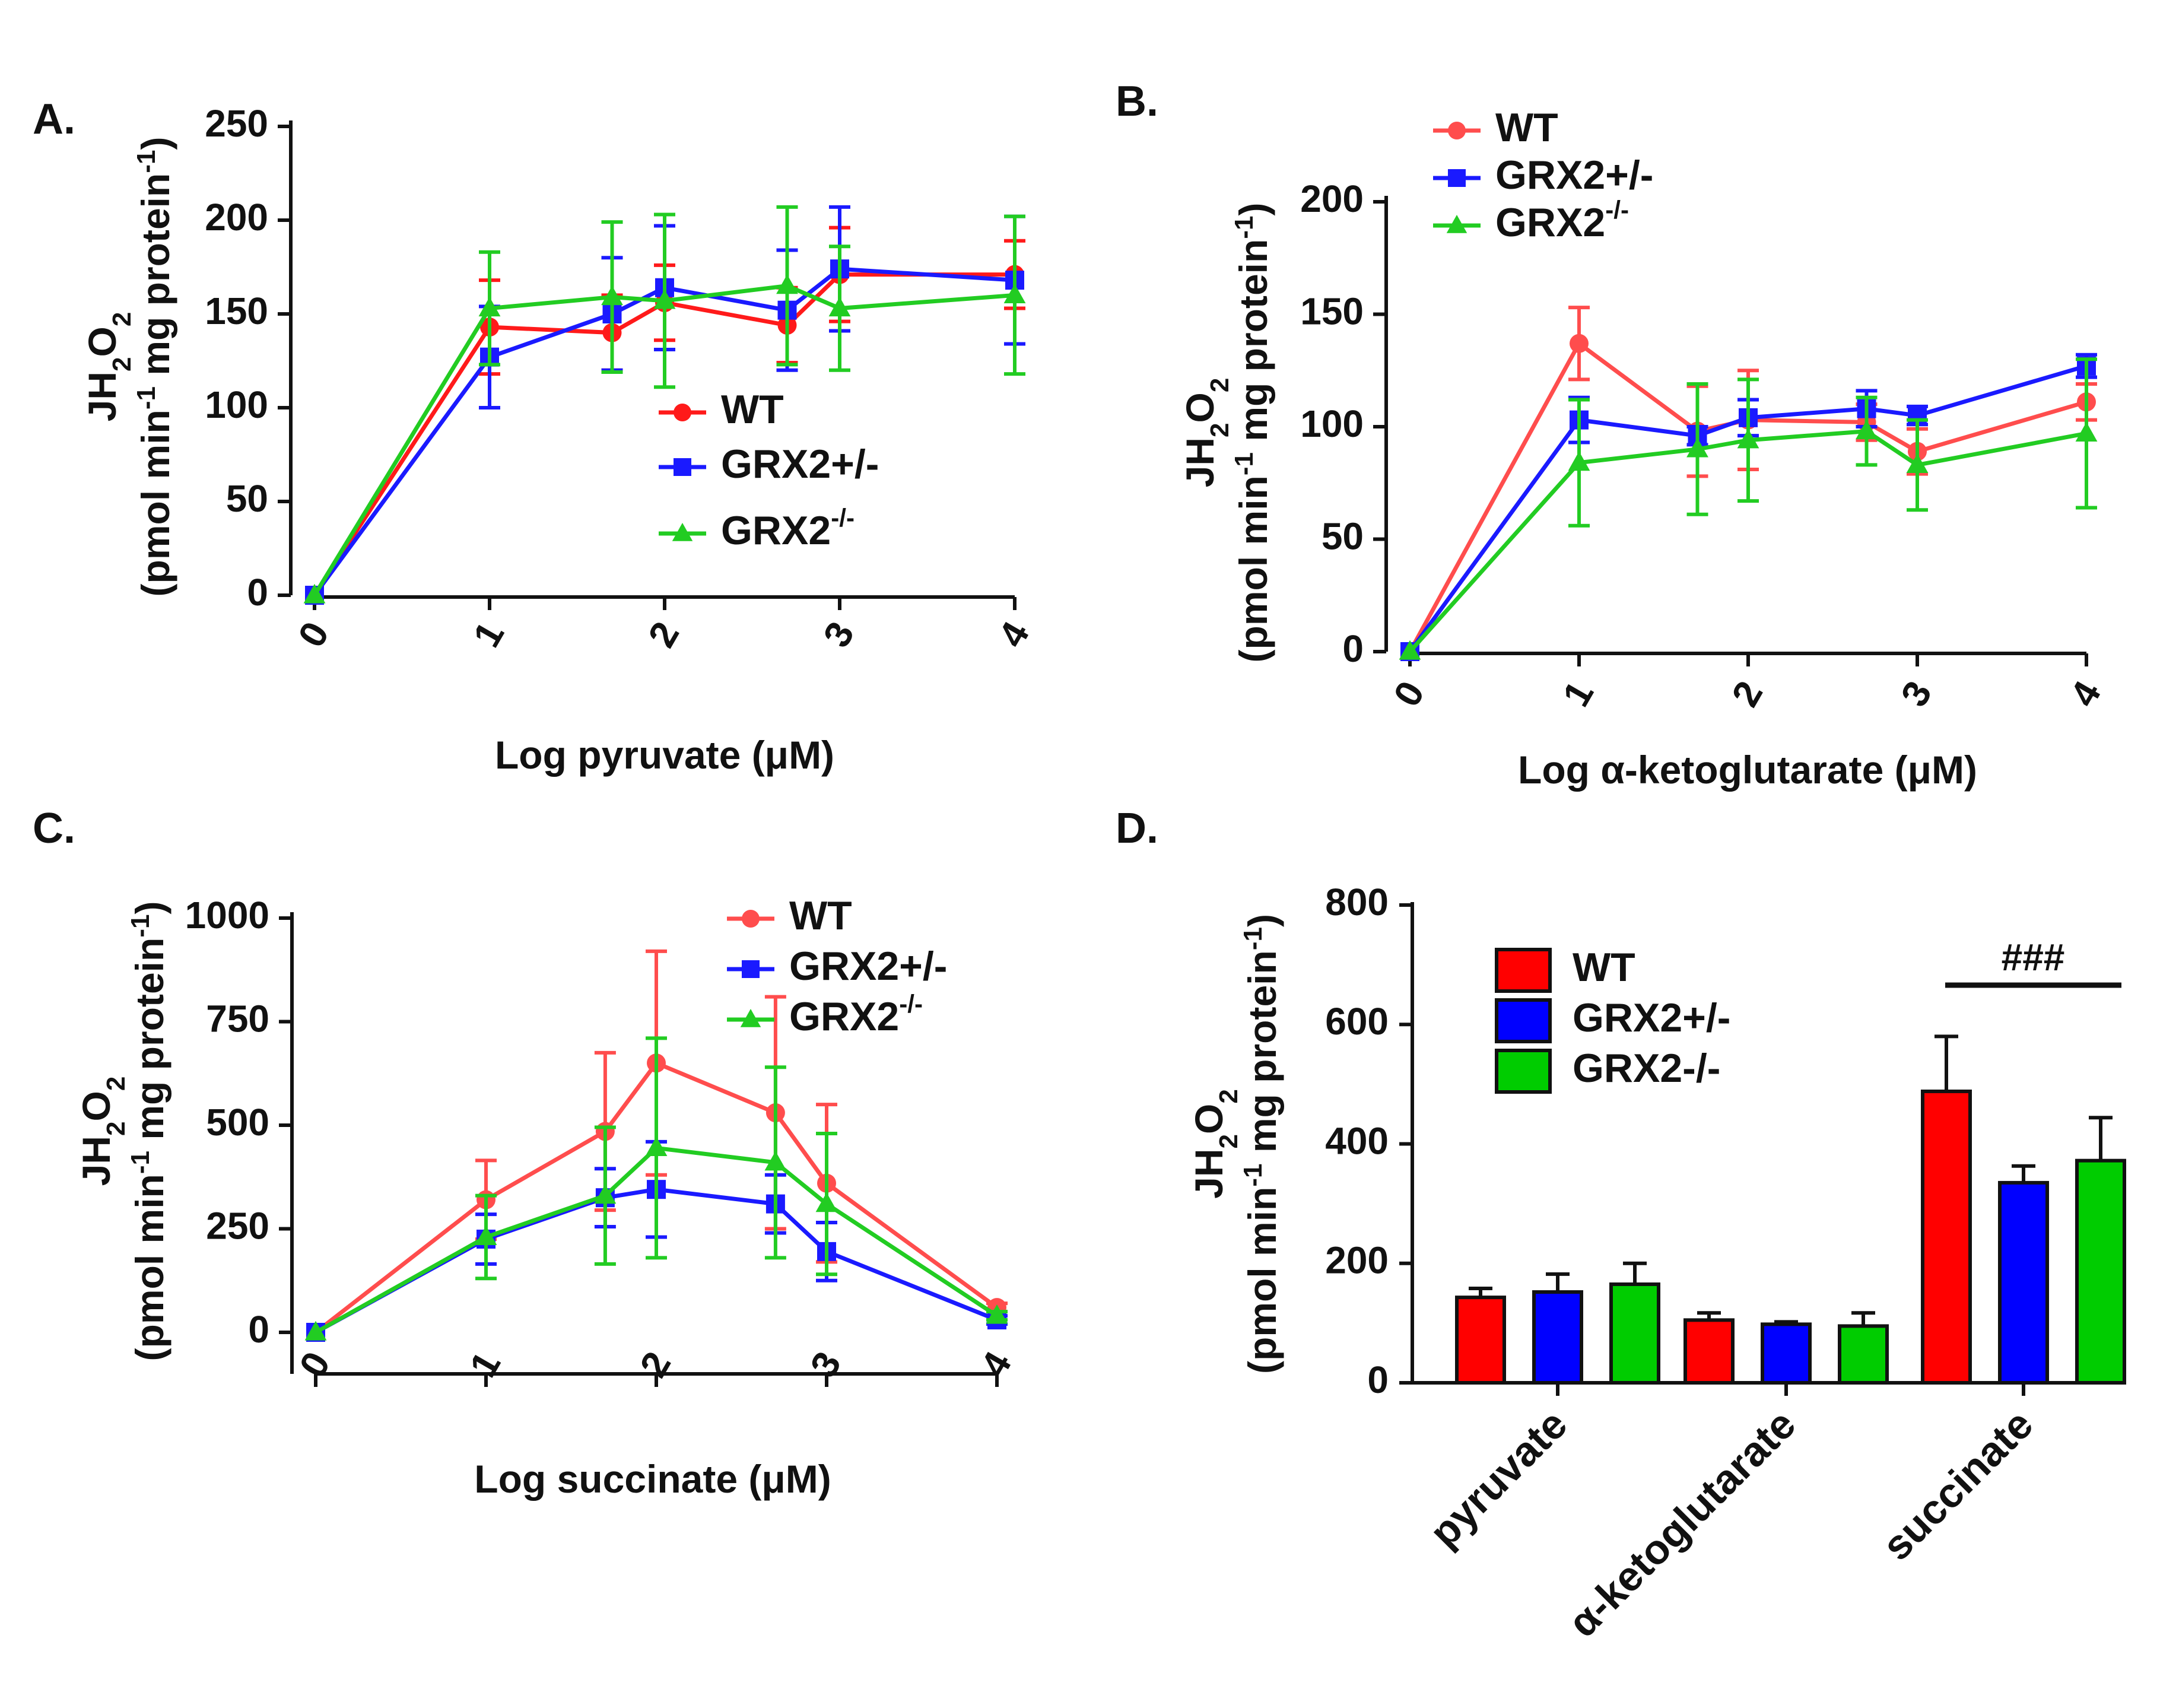 Image resolution: width=2160 pixels, height=1708 pixels. Describe the element at coordinates (1557, 1337) in the screenshot. I see `bar-grx2-pyruvate` at that location.